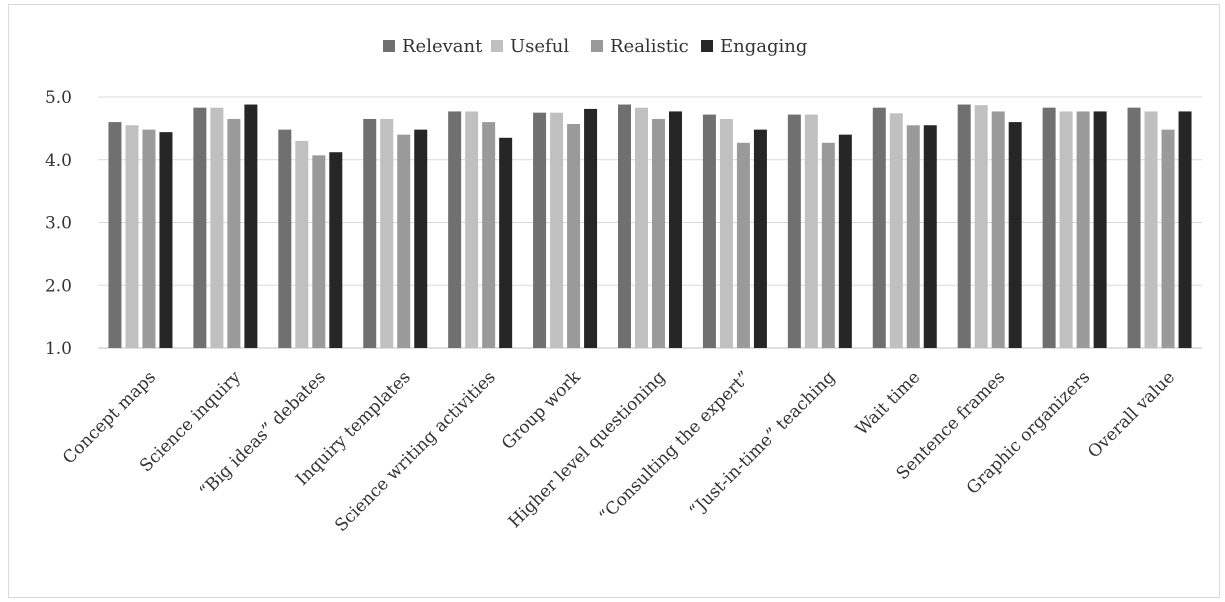 This screenshot has height=602, width=1225. I want to click on y-tick-label: 5.0, so click(58, 98).